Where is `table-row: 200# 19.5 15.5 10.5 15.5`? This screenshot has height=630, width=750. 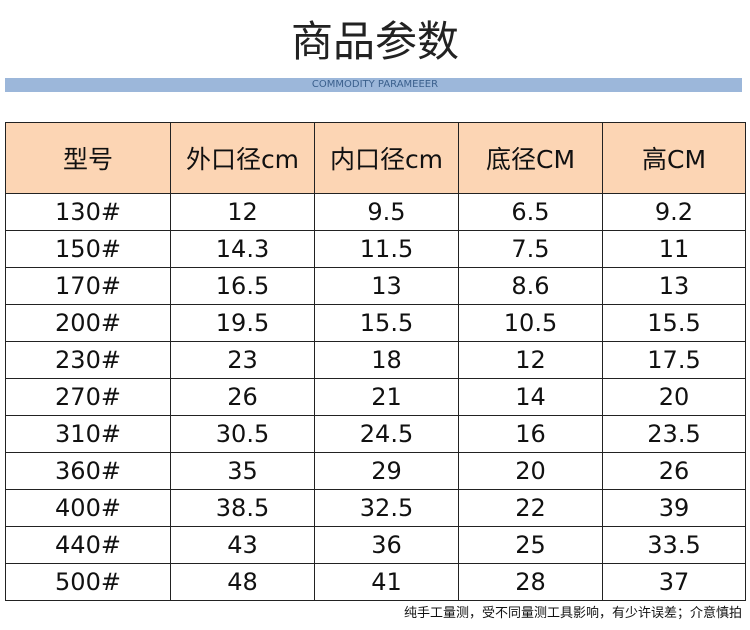
table-row: 200# 19.5 15.5 10.5 15.5 is located at coordinates (375, 323).